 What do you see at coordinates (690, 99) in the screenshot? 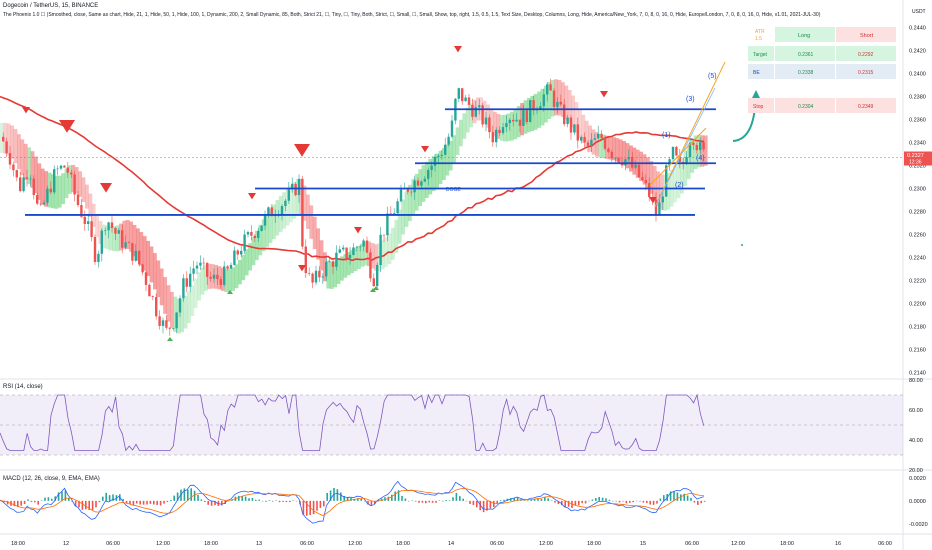
I see `wave-label: (3)` at bounding box center [690, 99].